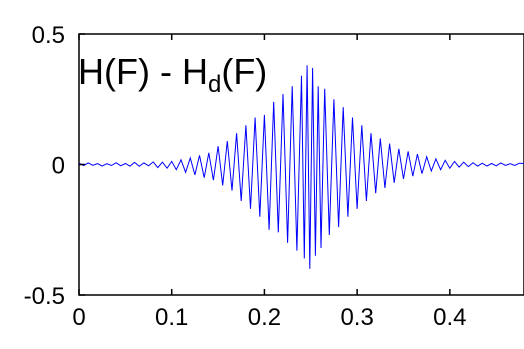 This screenshot has height=349, width=524. Describe the element at coordinates (44, 296) in the screenshot. I see `y-tick-label-2: -0.5` at that location.